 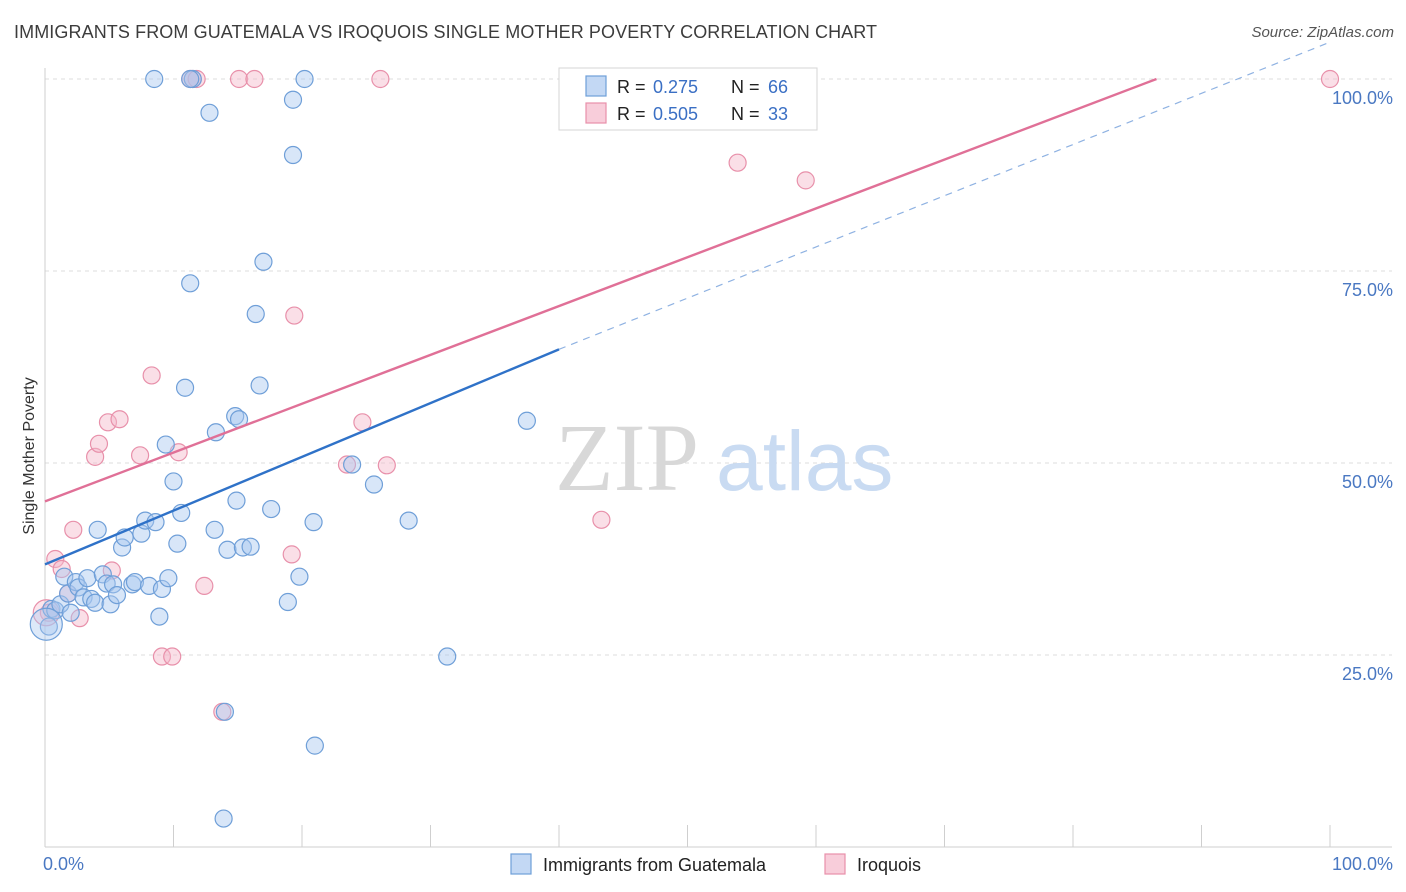 I want to click on stats-n-label-iroquois: N =, so click(x=745, y=114).